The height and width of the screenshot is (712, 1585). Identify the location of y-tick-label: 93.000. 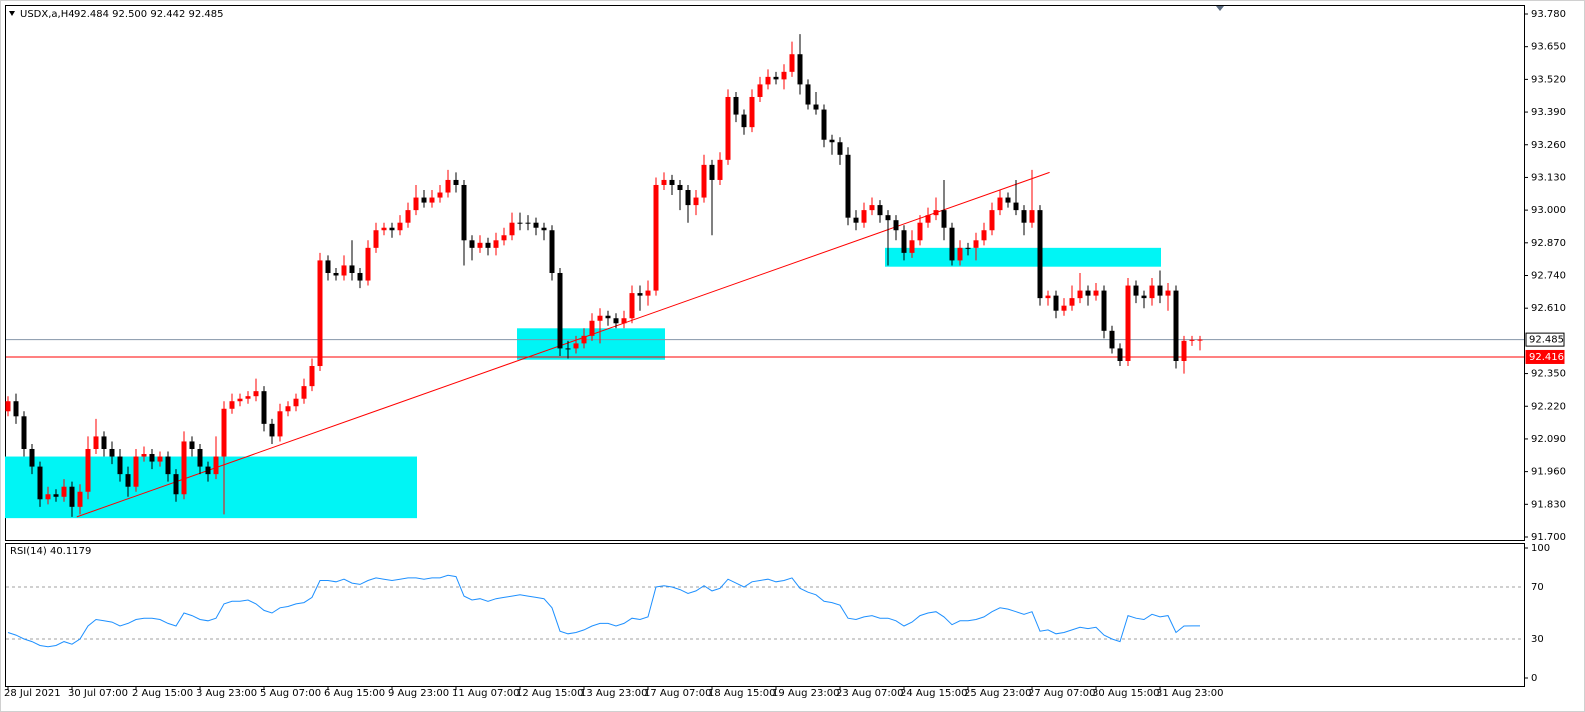
(1548, 210).